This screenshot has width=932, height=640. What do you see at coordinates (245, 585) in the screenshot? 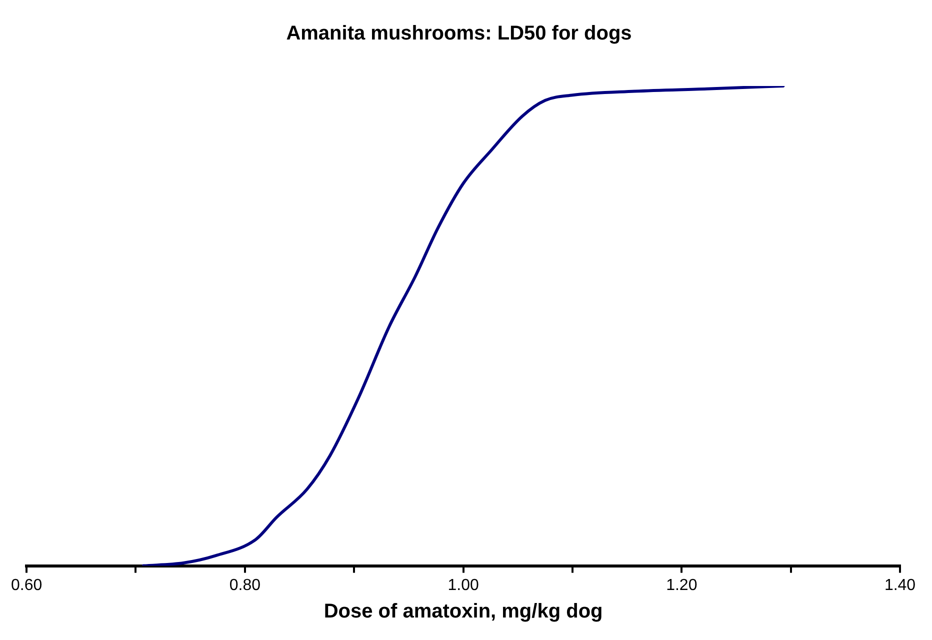
I see `x-tick-label: 0.80` at bounding box center [245, 585].